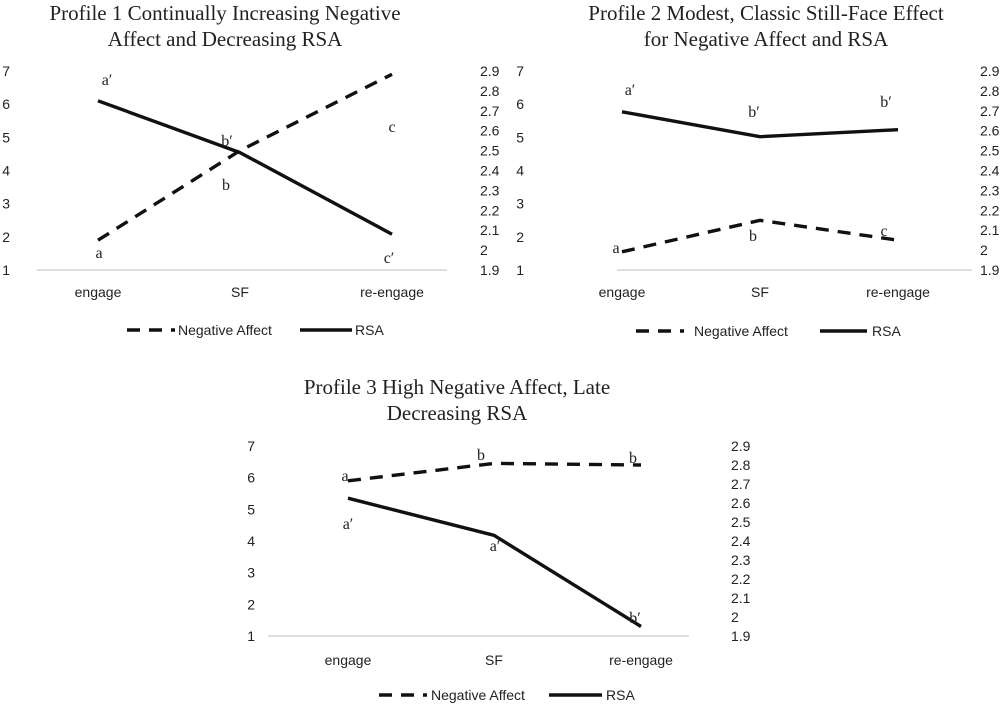 The image size is (1004, 706). Describe the element at coordinates (389, 258) in the screenshot. I see `rsa-annotation: c′` at that location.